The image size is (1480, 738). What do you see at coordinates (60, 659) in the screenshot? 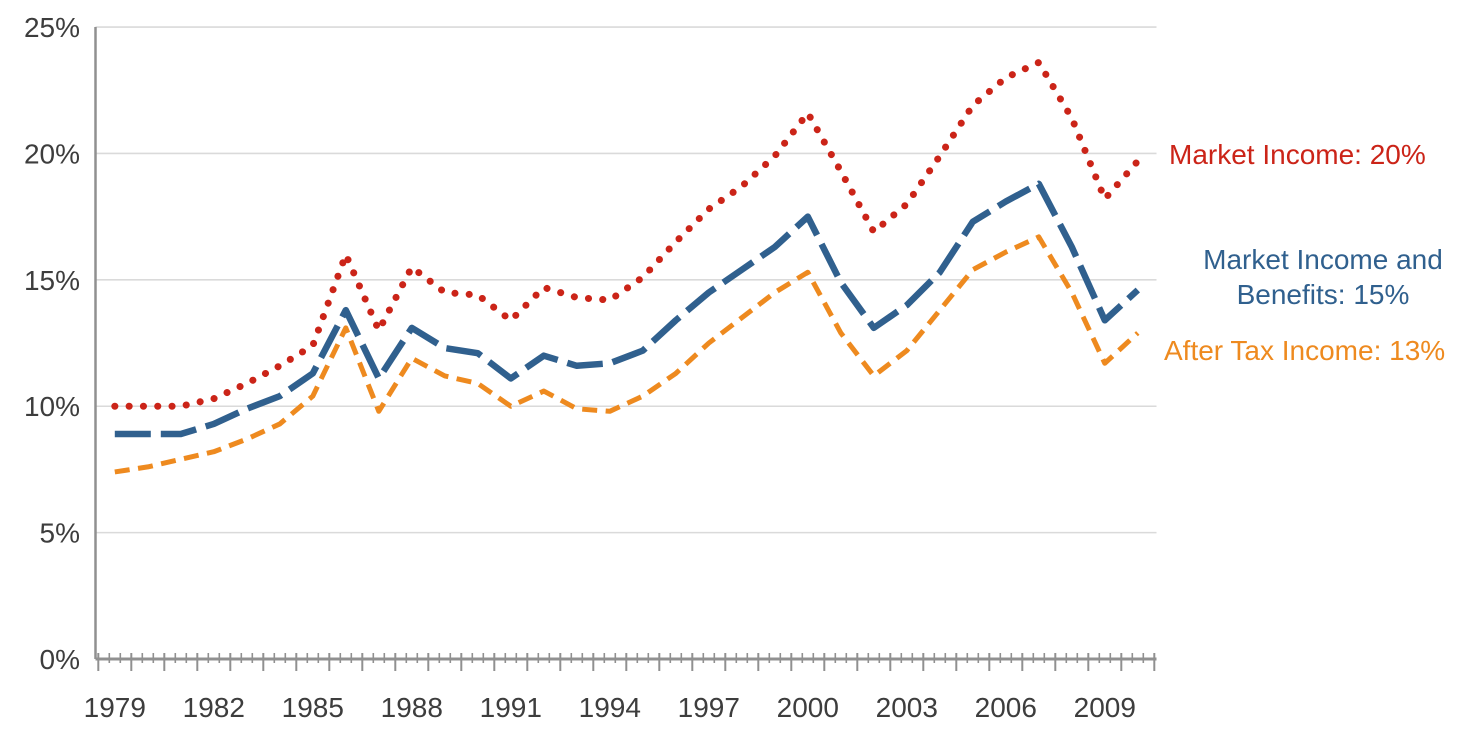
I see `y-axis-label-0: 0%` at bounding box center [60, 659].